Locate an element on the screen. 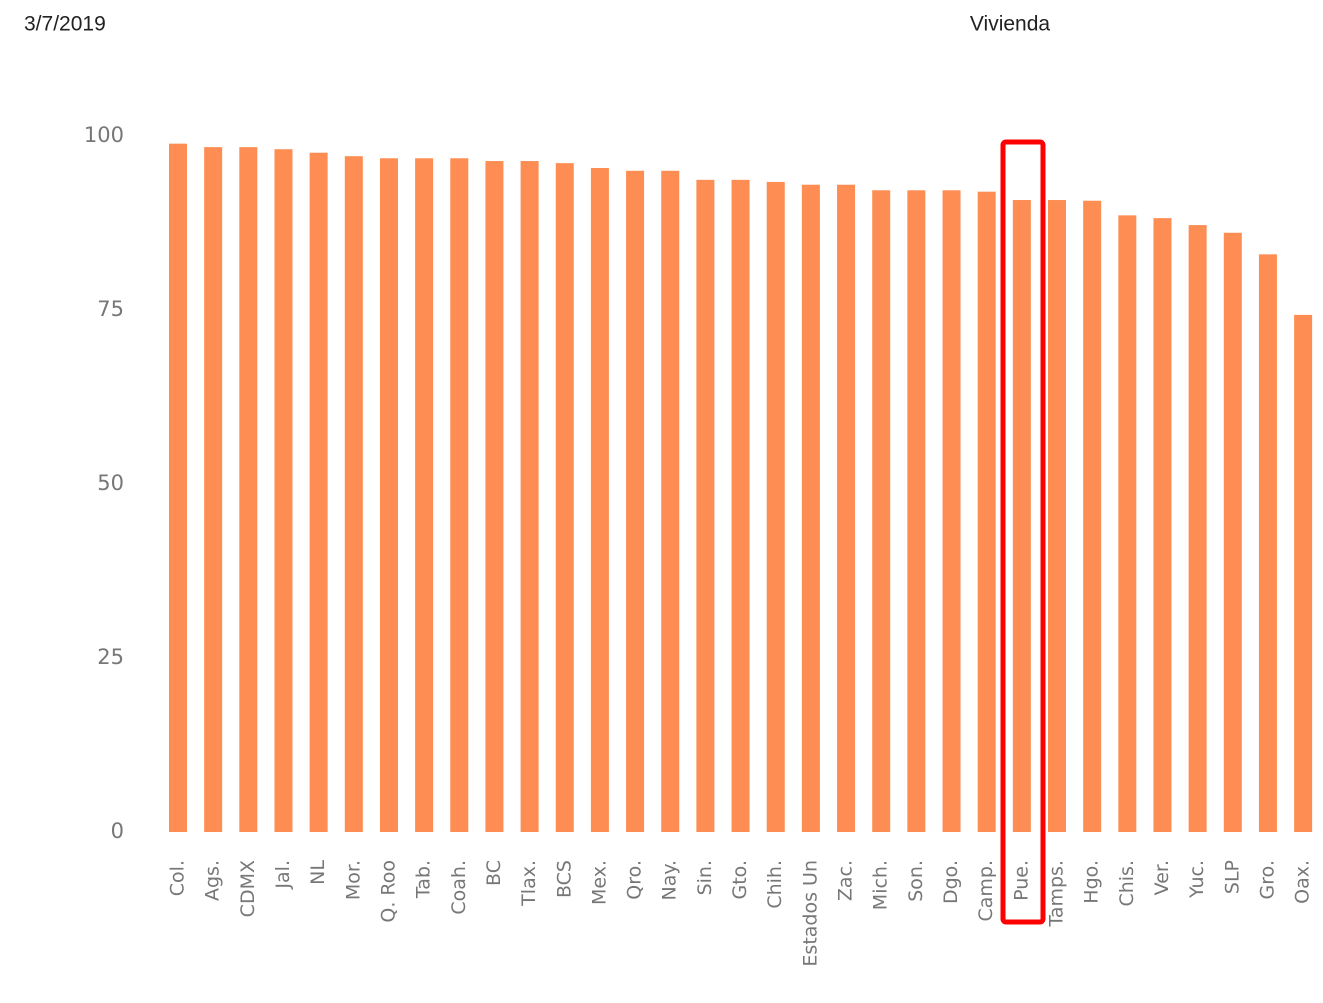  highlight-box is located at coordinates (1023, 532).